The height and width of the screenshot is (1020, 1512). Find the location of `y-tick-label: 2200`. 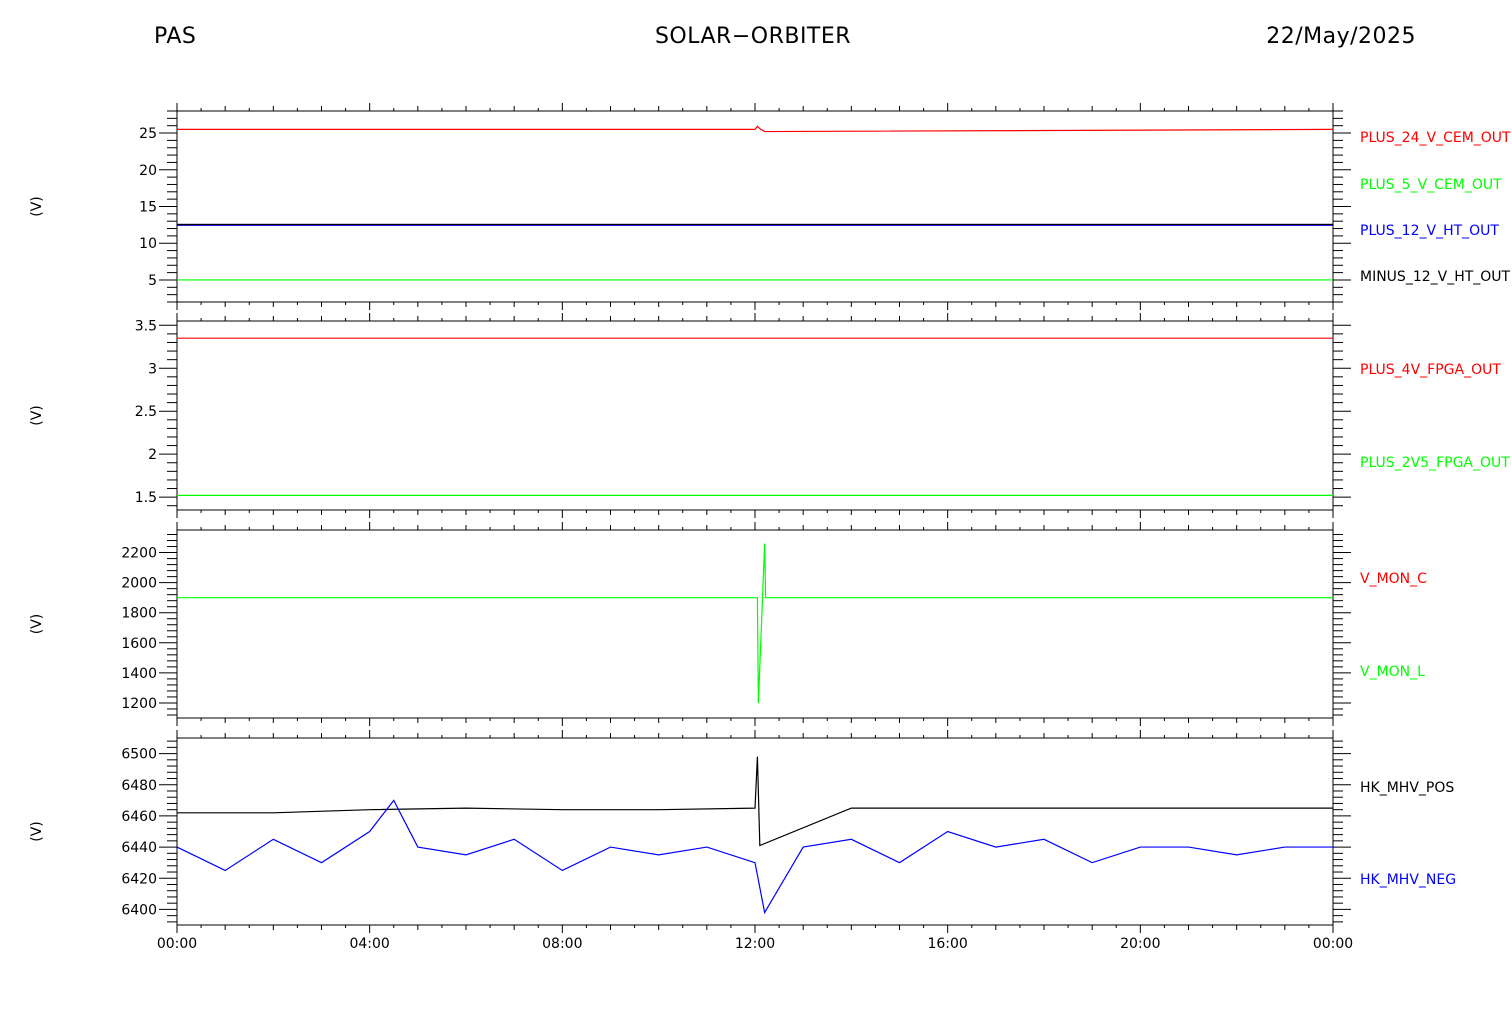

y-tick-label: 2200 is located at coordinates (139, 554).